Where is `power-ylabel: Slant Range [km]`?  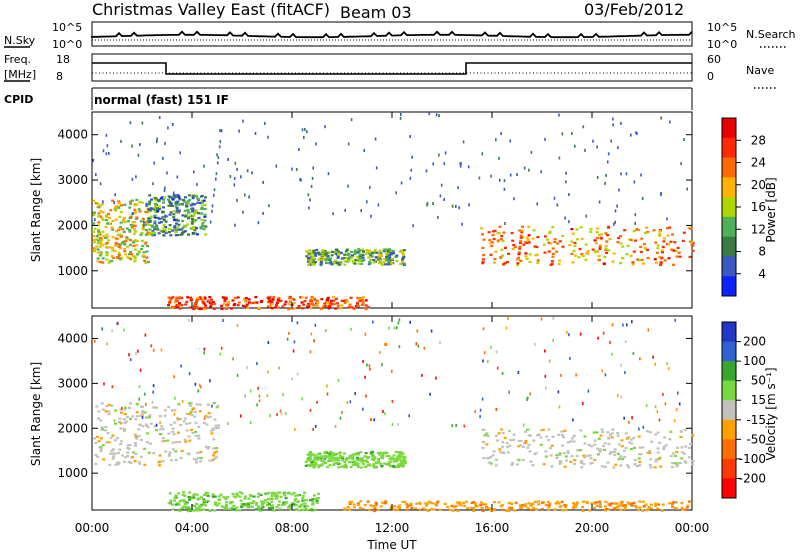
power-ylabel: Slant Range [km] is located at coordinates (36, 210).